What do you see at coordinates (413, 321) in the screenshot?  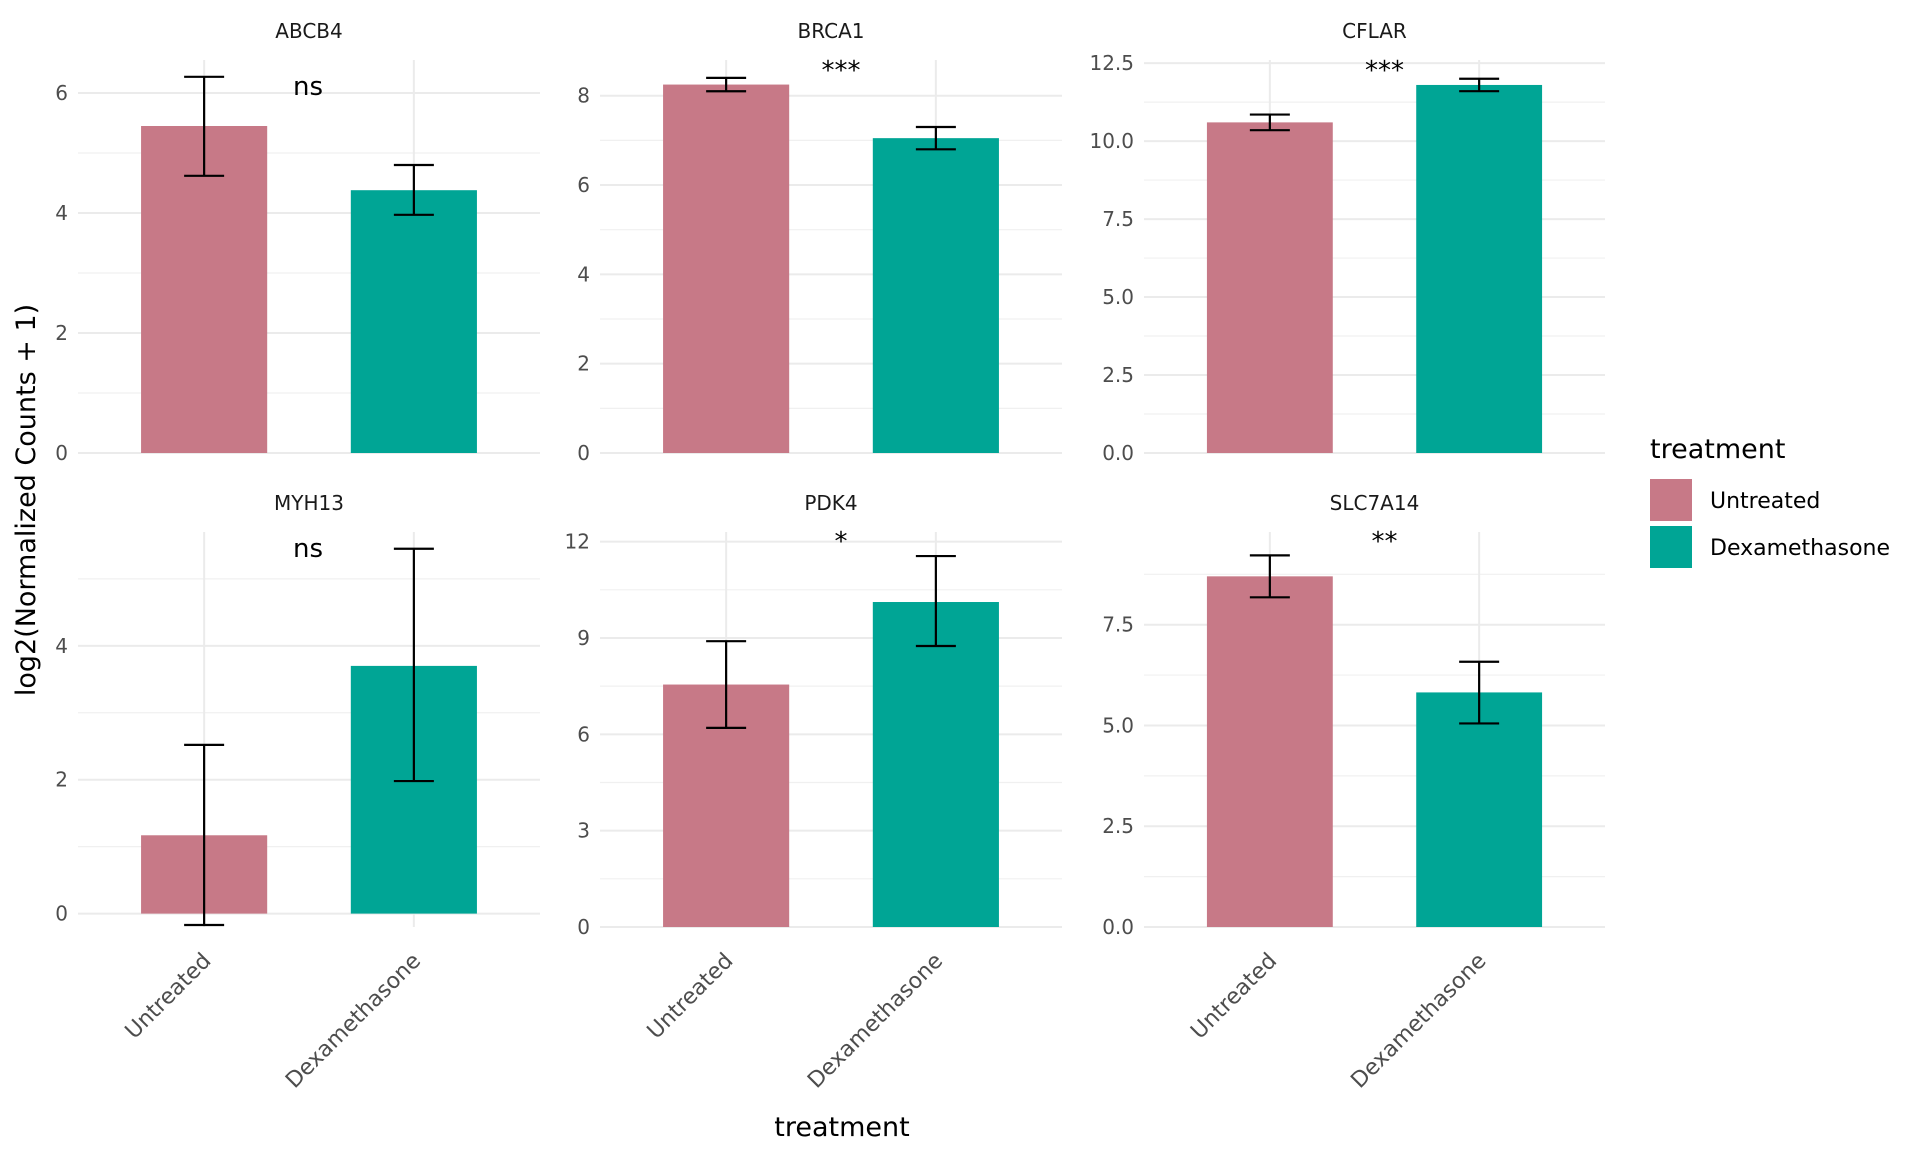 I see `bar-abcb4-dexamethasone` at bounding box center [413, 321].